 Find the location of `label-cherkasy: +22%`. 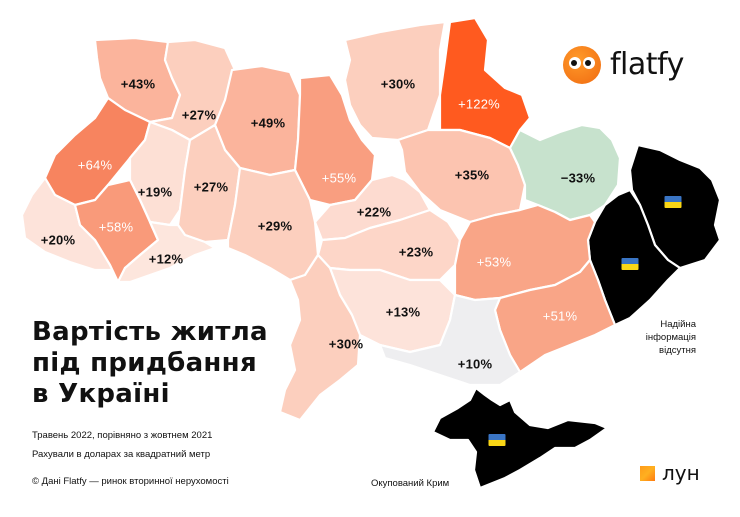

label-cherkasy: +22% is located at coordinates (374, 212).